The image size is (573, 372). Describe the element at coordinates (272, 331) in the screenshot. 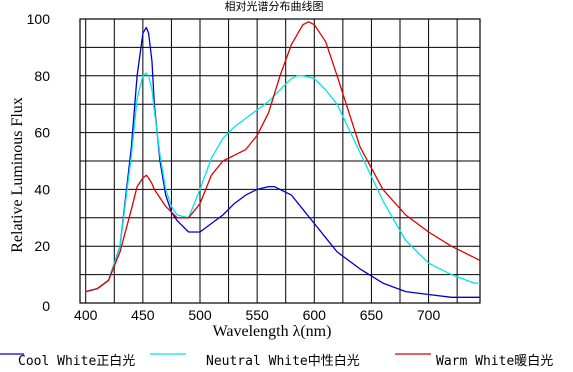

I see `x-axis-label: Wavelength λ(nm)` at that location.